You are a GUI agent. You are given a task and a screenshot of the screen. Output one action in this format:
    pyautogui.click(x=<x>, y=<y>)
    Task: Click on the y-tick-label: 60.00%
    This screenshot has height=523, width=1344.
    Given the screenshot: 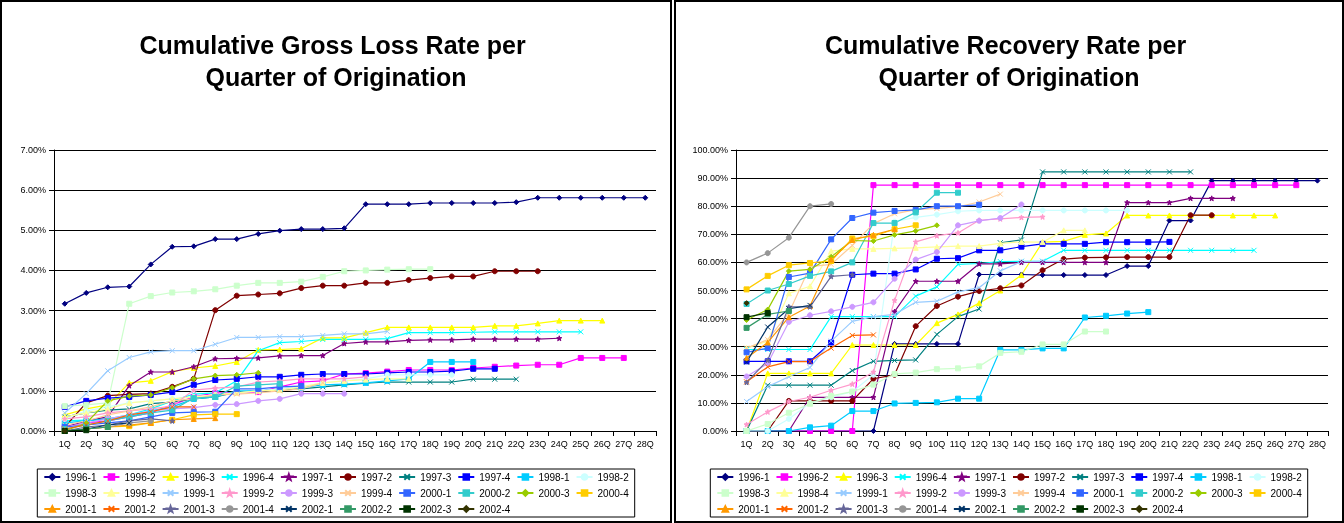 What is the action you would take?
    pyautogui.click(x=712, y=262)
    